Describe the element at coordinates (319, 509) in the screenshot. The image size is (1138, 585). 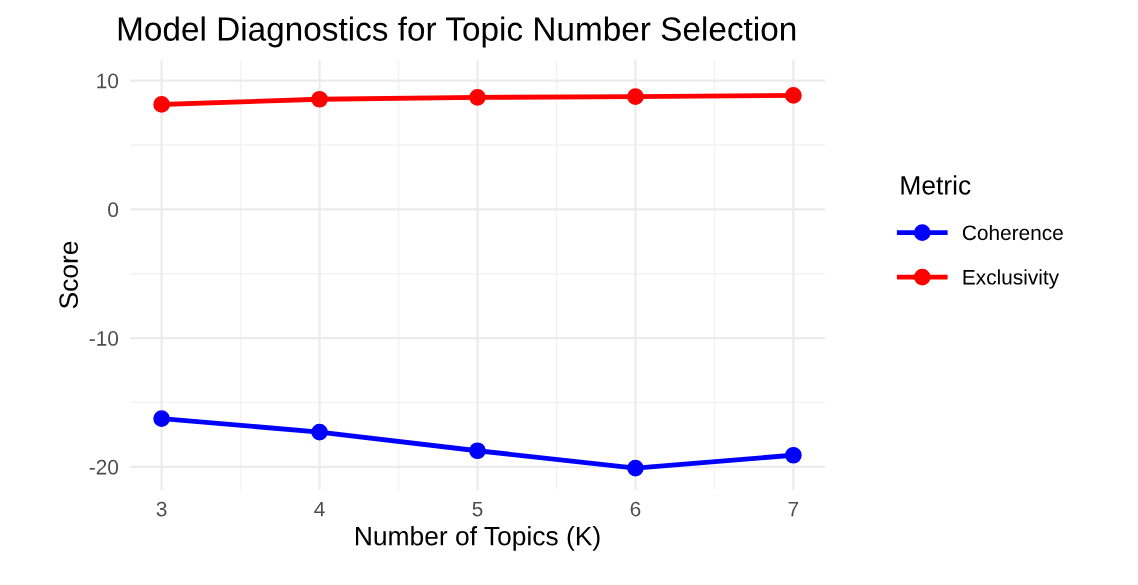
I see `x-tick-label: 4` at that location.